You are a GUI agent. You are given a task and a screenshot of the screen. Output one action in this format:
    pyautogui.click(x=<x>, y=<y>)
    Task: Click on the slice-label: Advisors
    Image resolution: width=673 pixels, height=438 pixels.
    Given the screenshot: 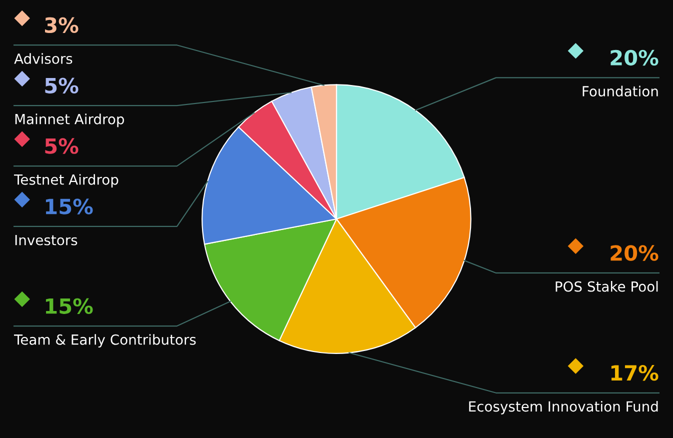 What is the action you would take?
    pyautogui.click(x=43, y=58)
    